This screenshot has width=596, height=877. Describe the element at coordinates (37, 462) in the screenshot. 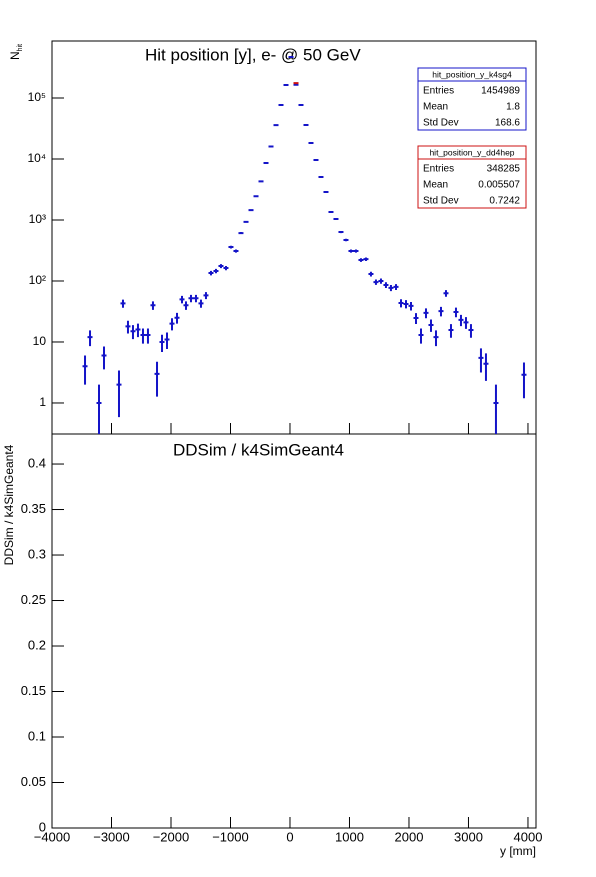

I see `y-tick-label: 0.4` at that location.